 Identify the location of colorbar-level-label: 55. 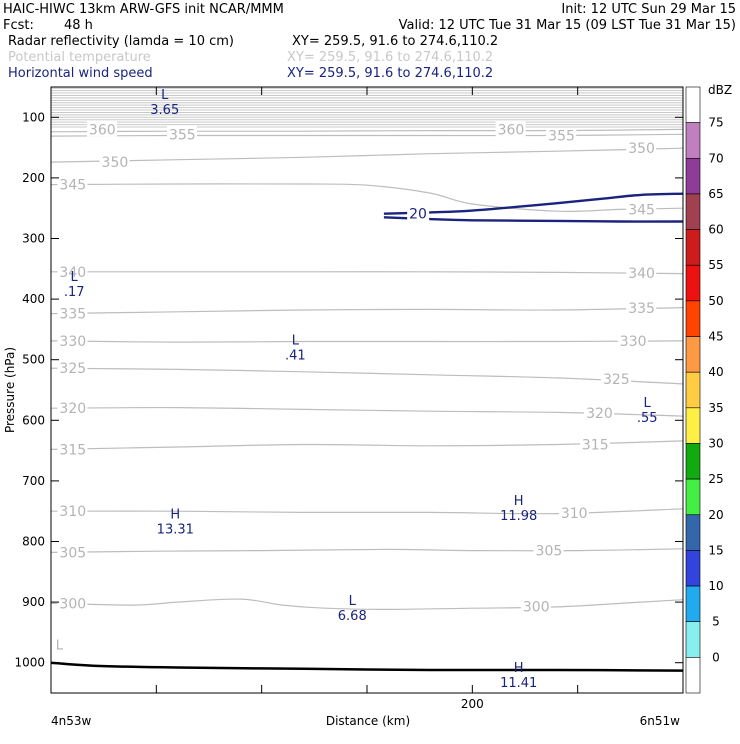
(715, 265).